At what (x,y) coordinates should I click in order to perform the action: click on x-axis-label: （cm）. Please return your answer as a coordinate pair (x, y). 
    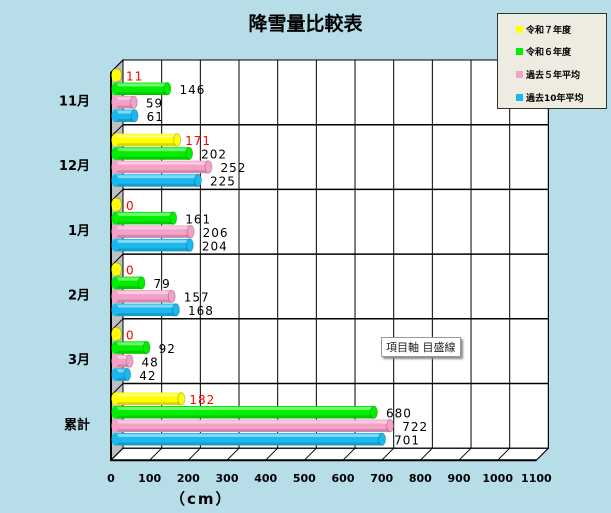
    Looking at the image, I should click on (201, 499).